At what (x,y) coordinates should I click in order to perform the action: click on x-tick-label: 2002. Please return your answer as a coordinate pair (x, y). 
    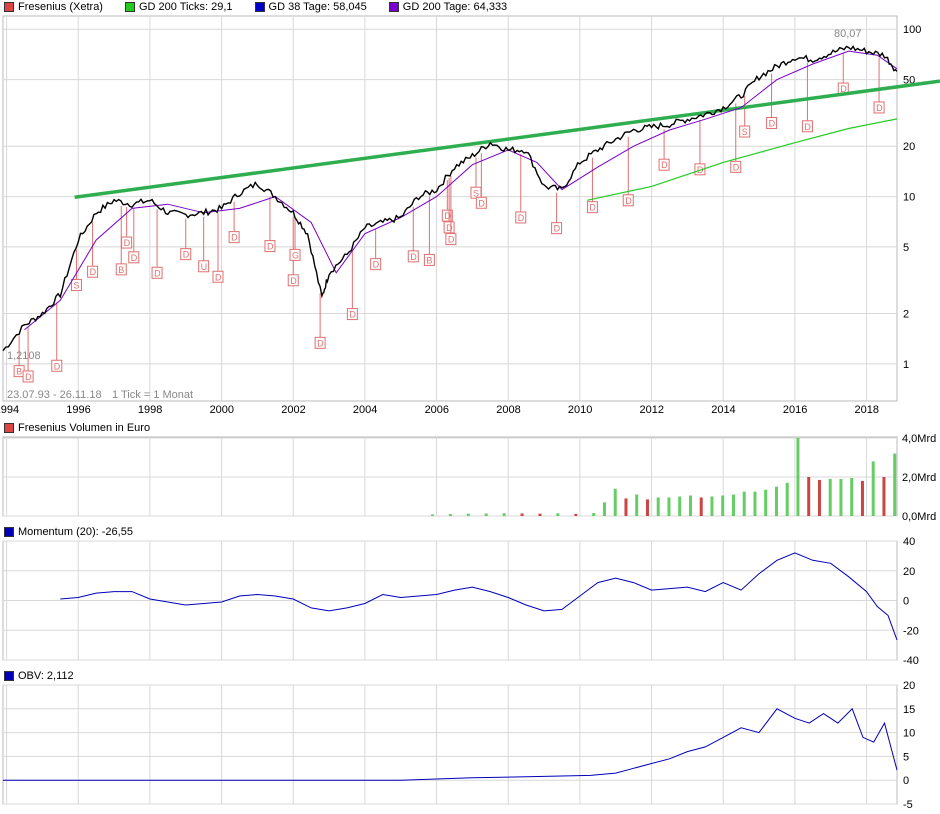
    Looking at the image, I should click on (293, 410).